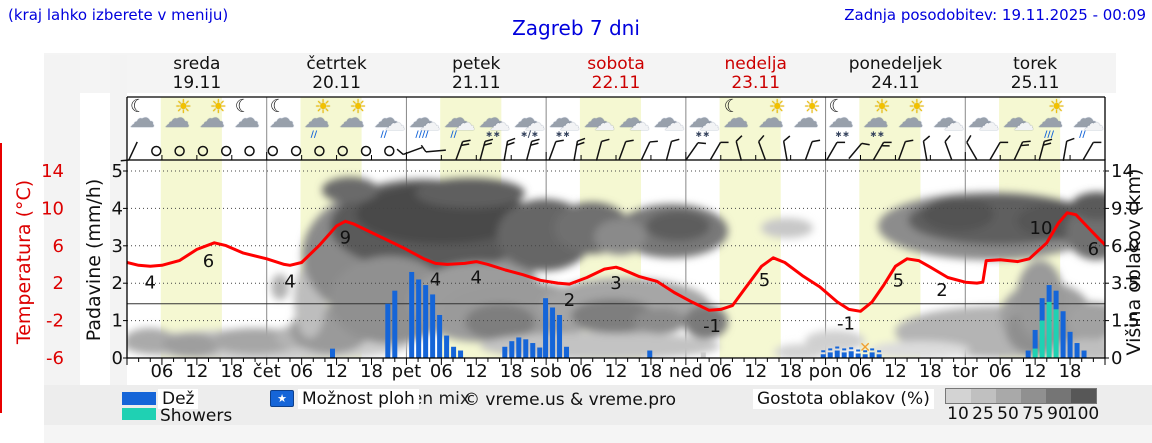 This screenshot has height=443, width=1152. I want to click on day-date: 22.11, so click(616, 83).